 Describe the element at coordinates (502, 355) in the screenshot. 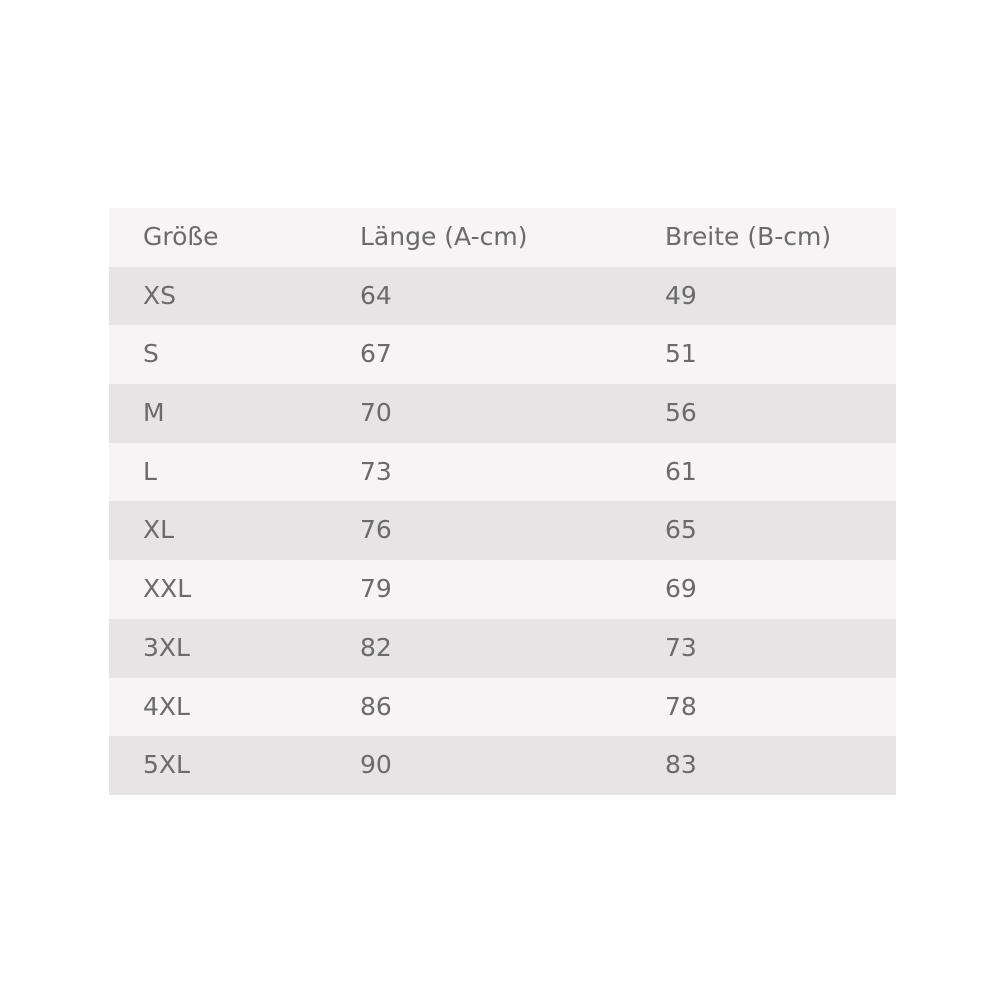

I see `table-row: S 67 51` at that location.